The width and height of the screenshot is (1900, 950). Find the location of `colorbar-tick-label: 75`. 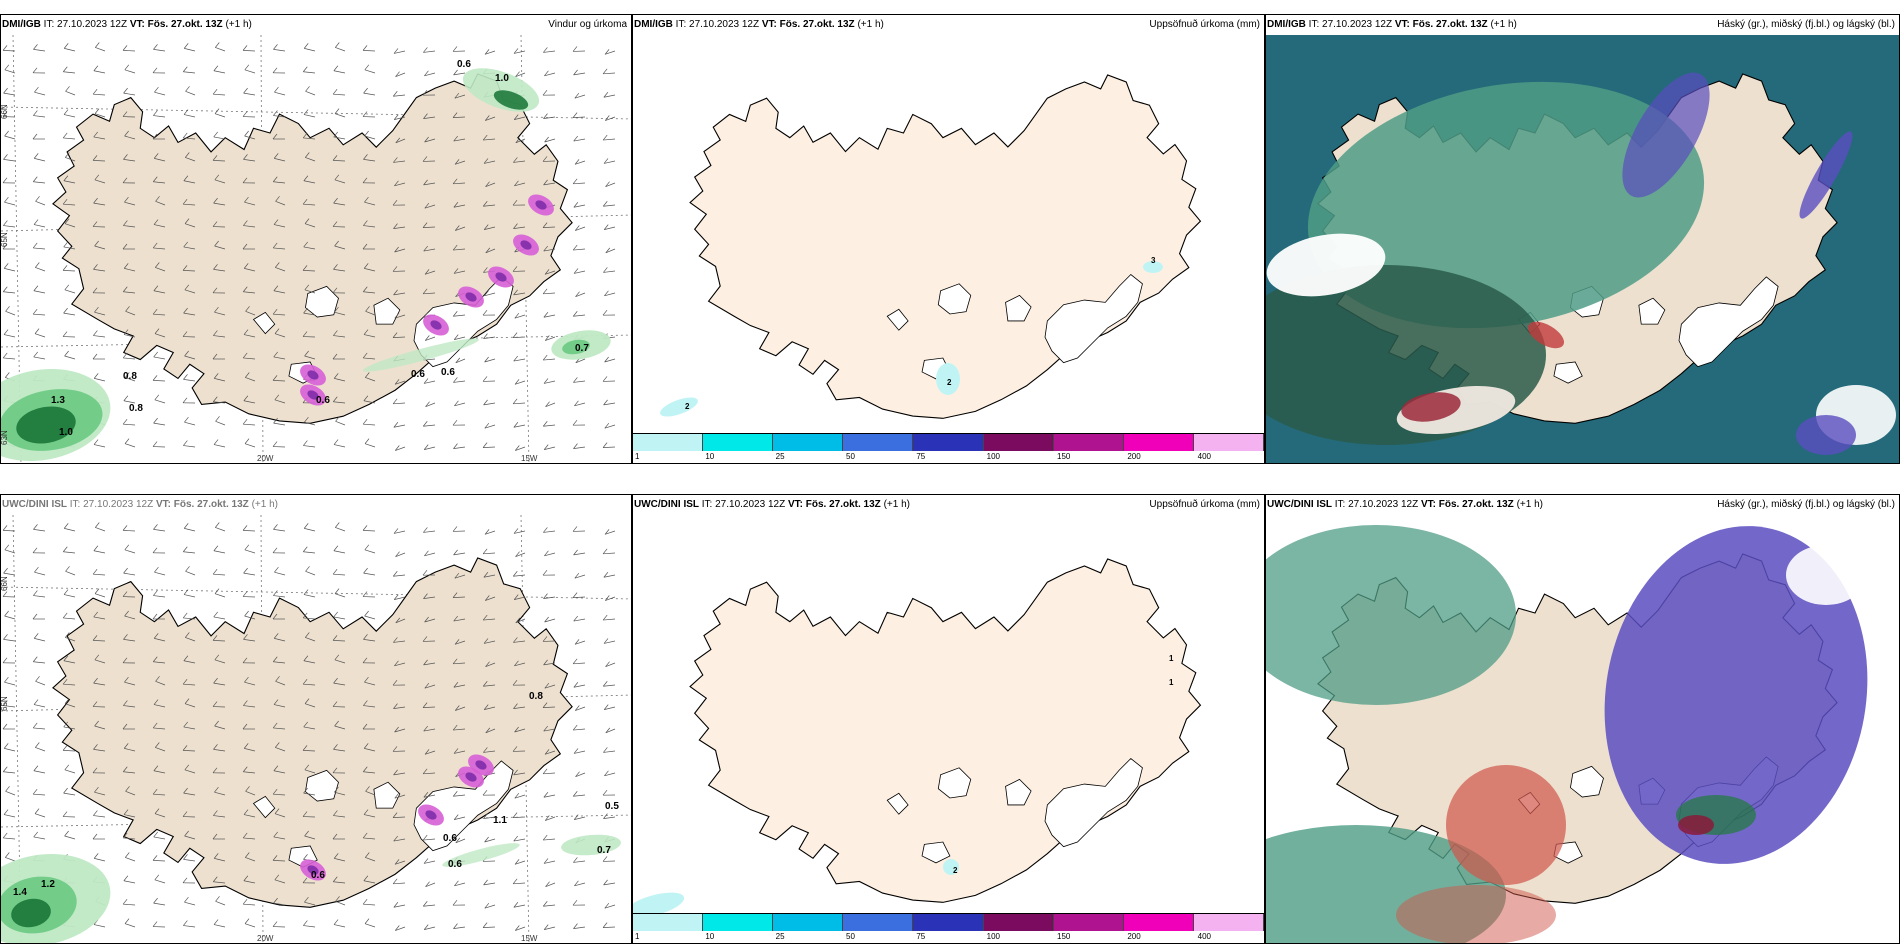

colorbar-tick-label: 75 is located at coordinates (921, 456).